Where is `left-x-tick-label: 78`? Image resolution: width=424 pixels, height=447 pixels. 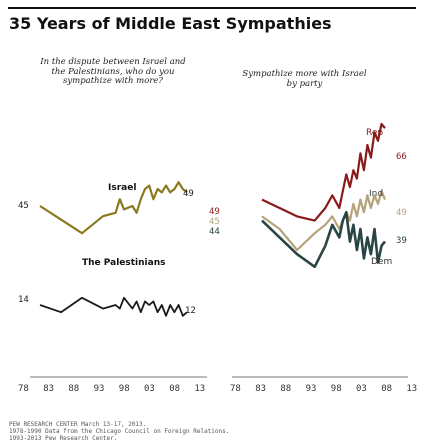 left-x-tick-label: 78 is located at coordinates (23, 389).